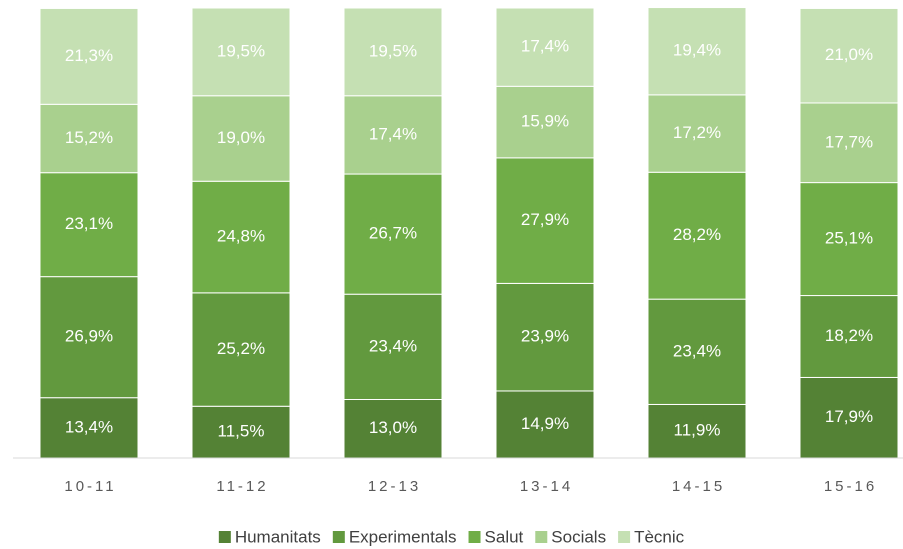 This screenshot has height=549, width=903. I want to click on x-tick-label: 15-16, so click(850, 486).